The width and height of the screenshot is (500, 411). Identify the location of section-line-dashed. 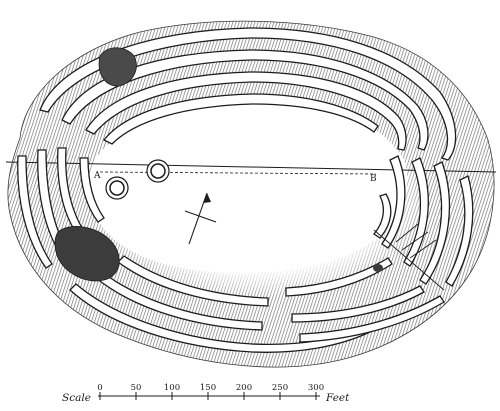
(238, 173).